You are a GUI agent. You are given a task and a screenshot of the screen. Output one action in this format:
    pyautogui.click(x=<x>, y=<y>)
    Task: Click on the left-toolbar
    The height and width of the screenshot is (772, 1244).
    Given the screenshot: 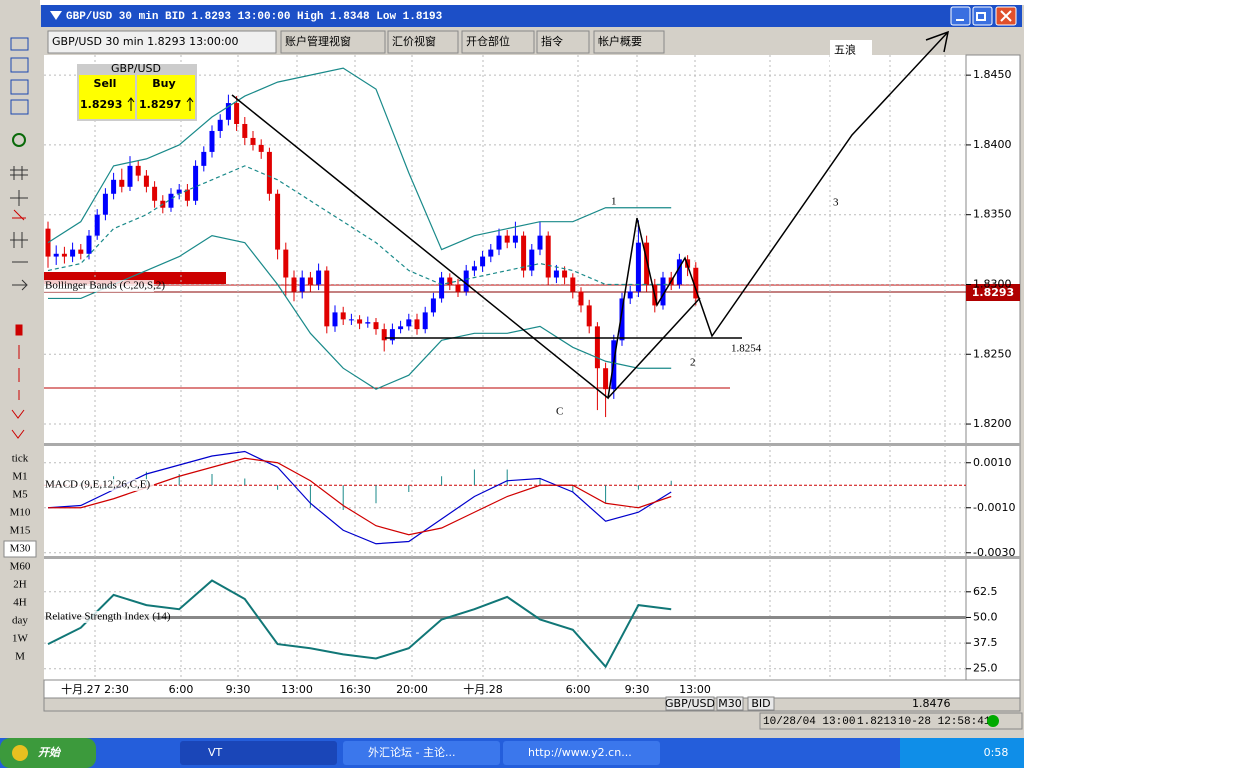 What is the action you would take?
    pyautogui.click(x=20, y=369)
    